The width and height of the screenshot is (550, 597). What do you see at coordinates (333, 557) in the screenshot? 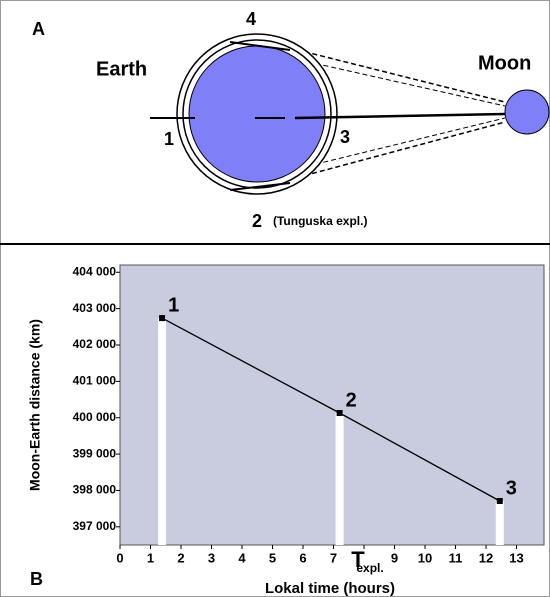
I see `x-tick-label: 7` at bounding box center [333, 557].